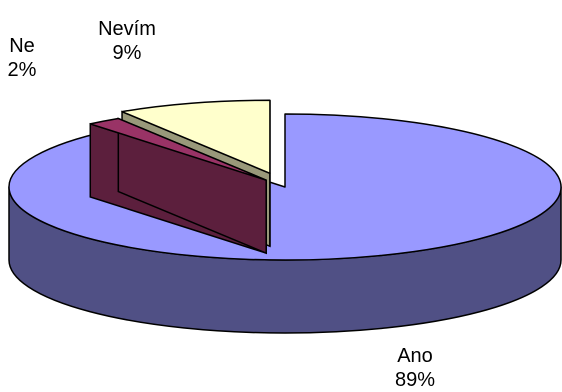 This screenshot has width=562, height=392. What do you see at coordinates (127, 53) in the screenshot?
I see `slice-label-nevim-value: 9%` at bounding box center [127, 53].